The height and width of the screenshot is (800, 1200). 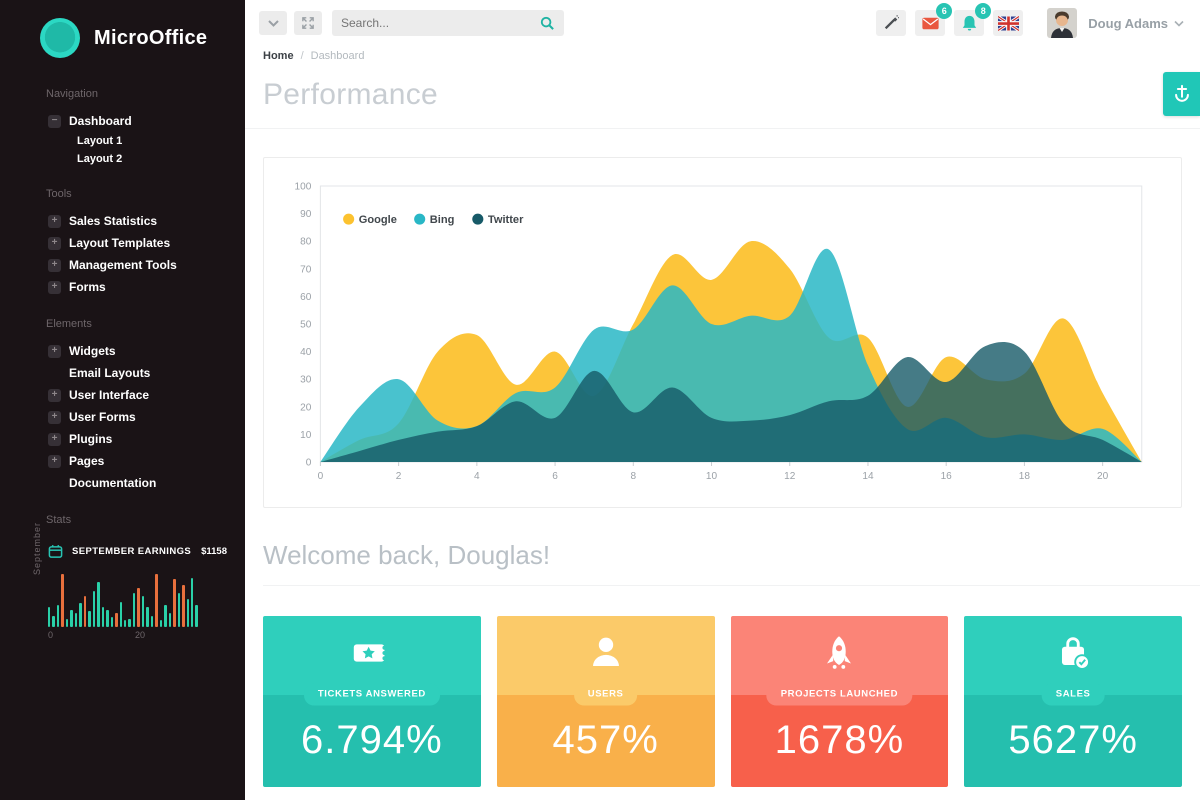 I want to click on page-title-row: Performance, so click(x=722, y=97).